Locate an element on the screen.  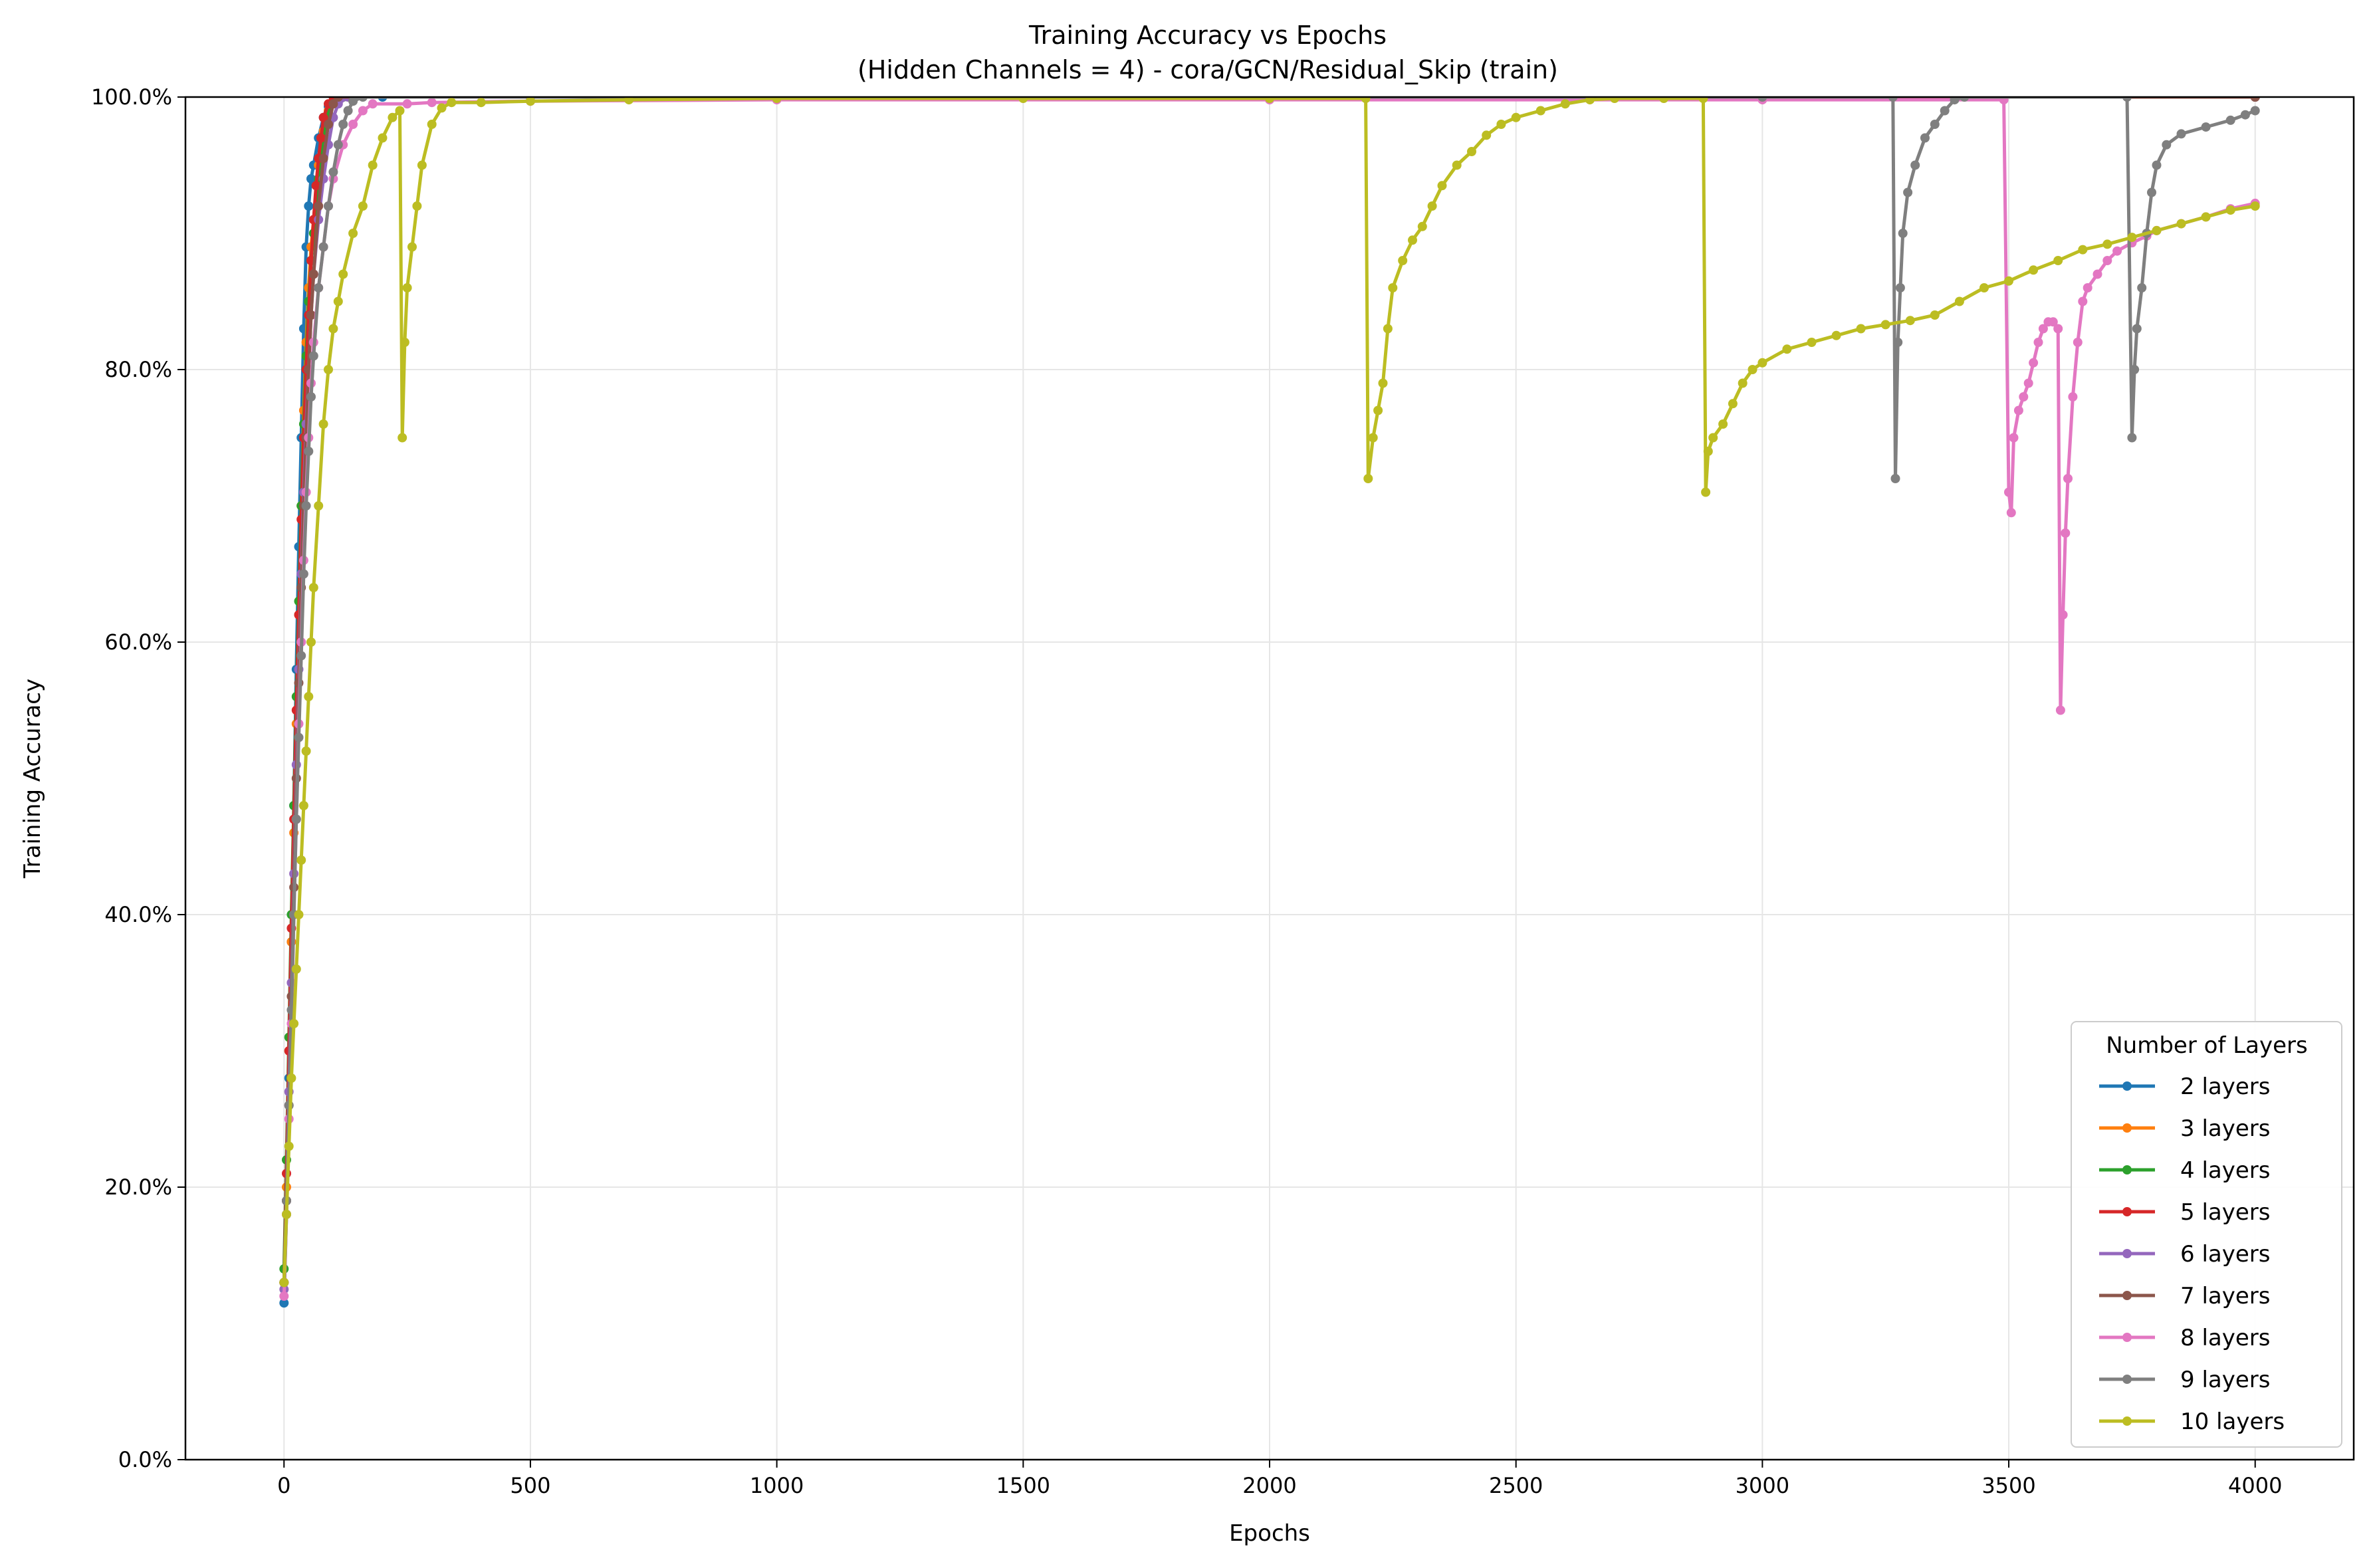
y-tick-label: 80.0% is located at coordinates (138, 369).